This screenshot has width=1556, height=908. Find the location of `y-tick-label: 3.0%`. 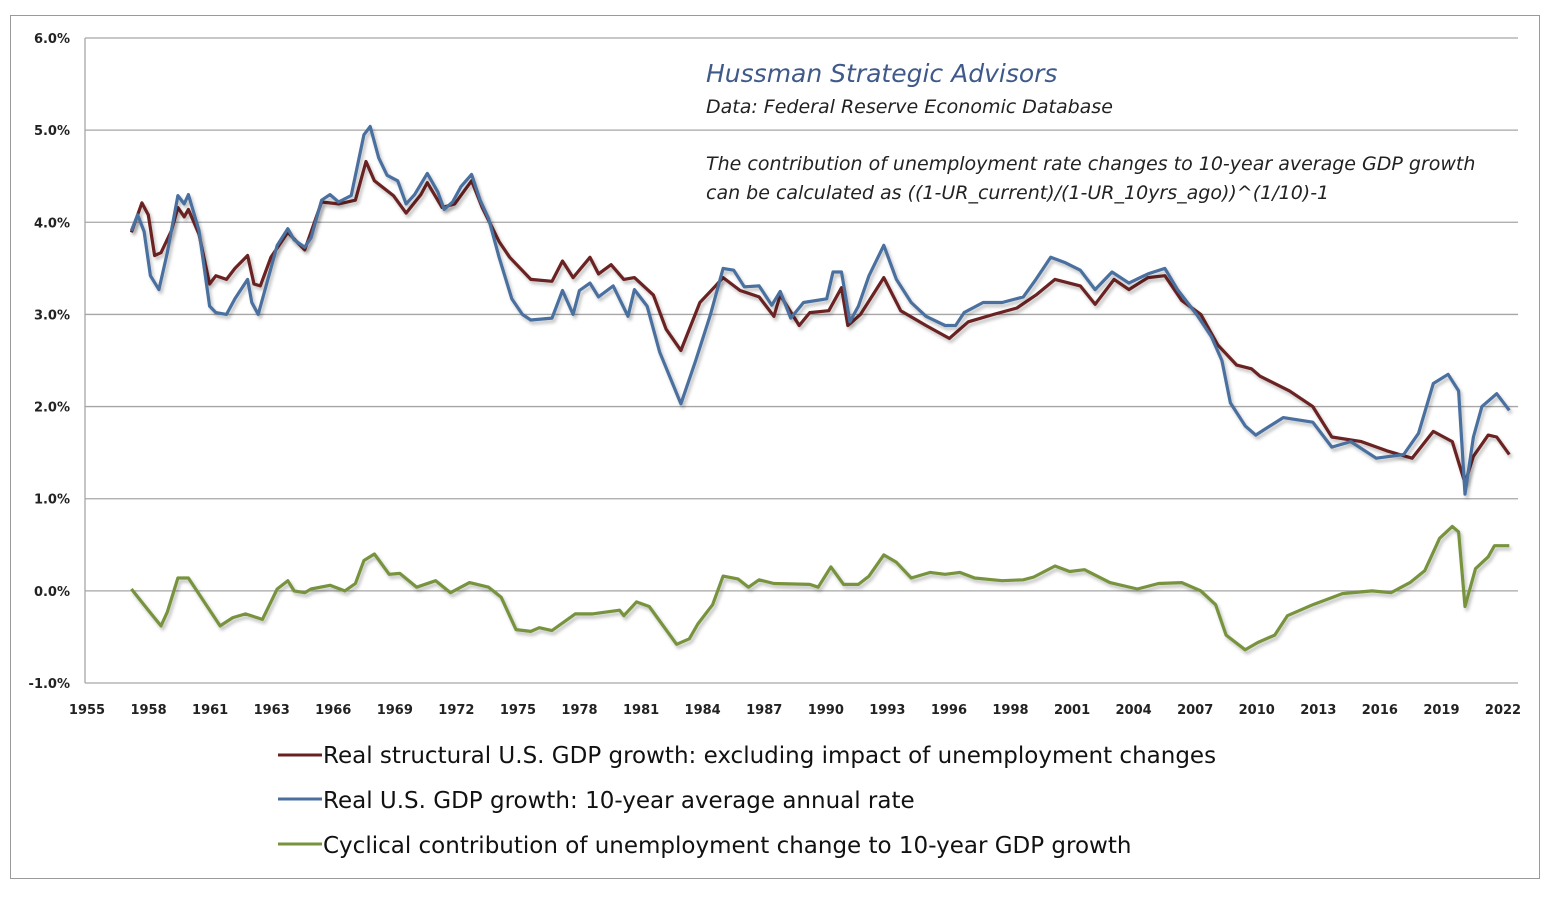

y-tick-label: 3.0% is located at coordinates (52, 315).